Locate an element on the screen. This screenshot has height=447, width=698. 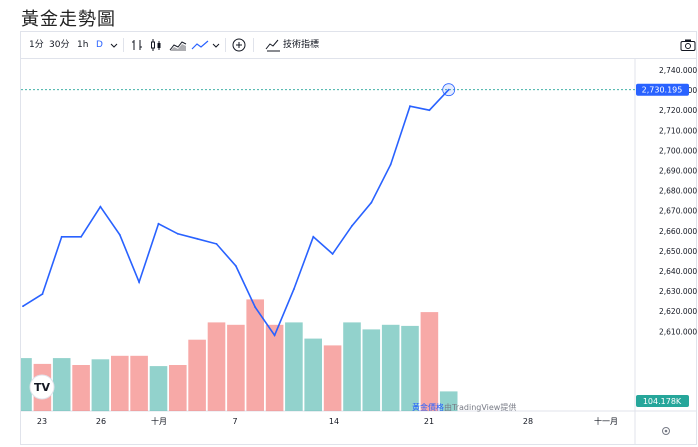
price-label-badge: 2,730.195 is located at coordinates (662, 89).